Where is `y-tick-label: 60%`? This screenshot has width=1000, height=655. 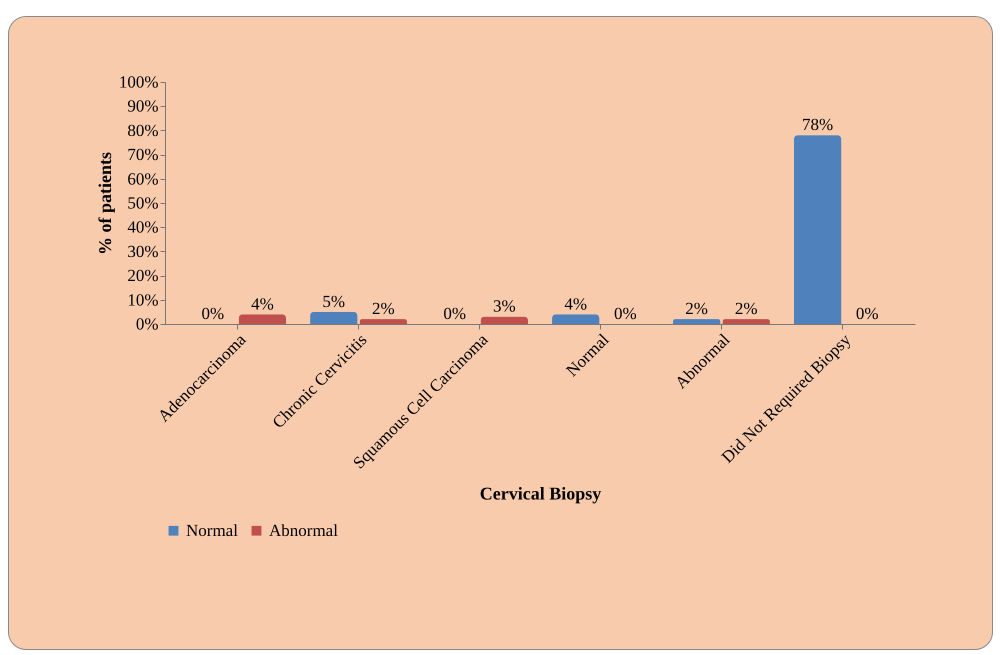 y-tick-label: 60% is located at coordinates (142, 178).